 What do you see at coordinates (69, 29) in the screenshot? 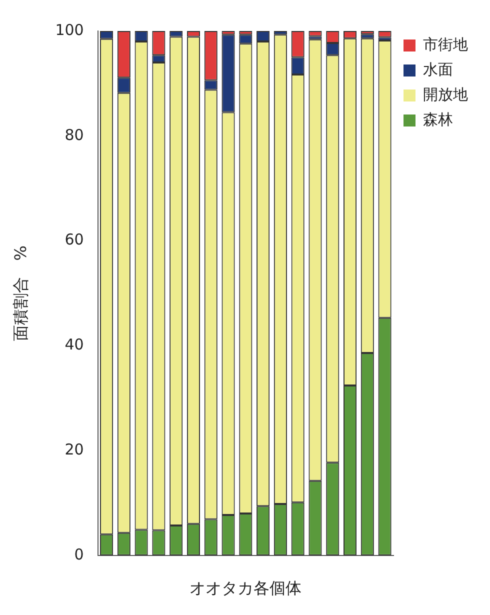
I see `y-tick-label: 100` at bounding box center [69, 29].